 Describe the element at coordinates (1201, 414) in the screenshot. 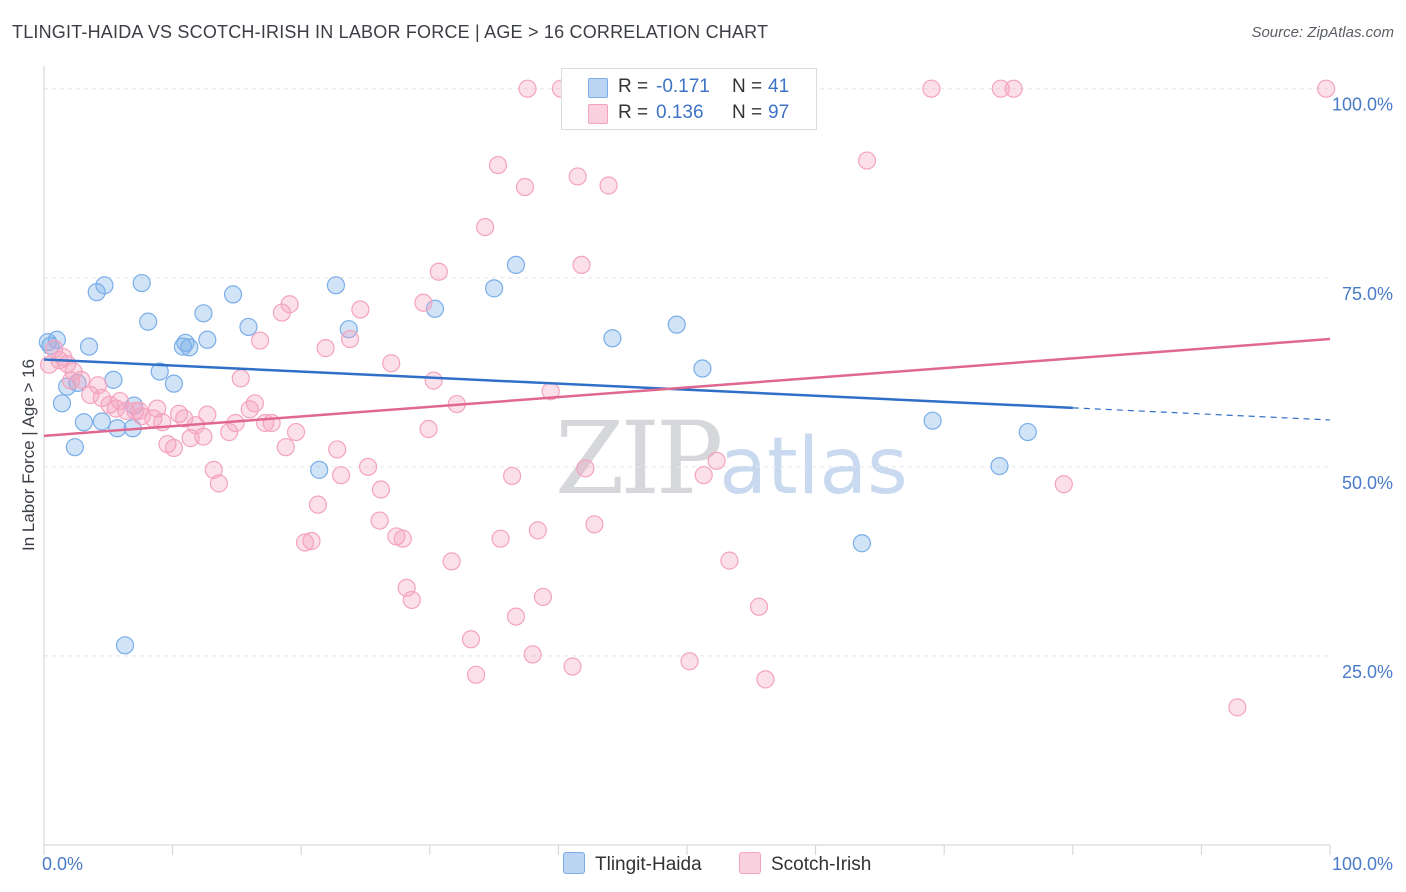

I see `trend-line-tlingit-extension` at that location.